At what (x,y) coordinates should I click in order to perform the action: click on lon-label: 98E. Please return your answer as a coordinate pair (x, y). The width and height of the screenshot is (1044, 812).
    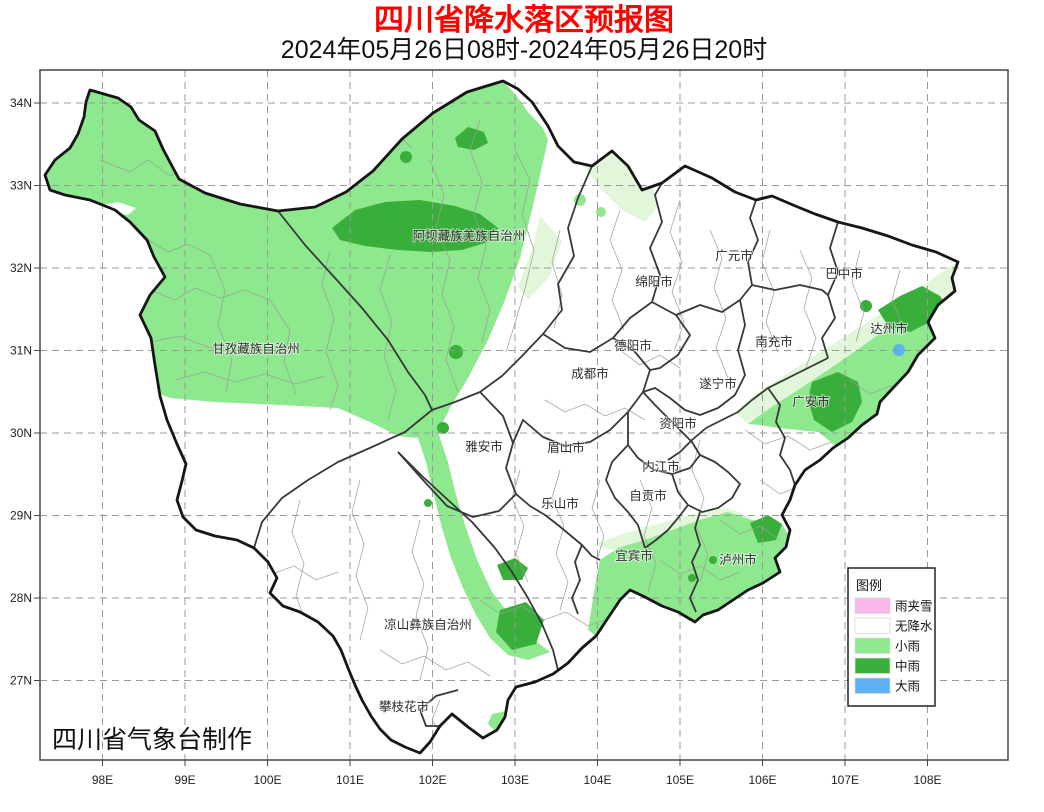
    Looking at the image, I should click on (102, 780).